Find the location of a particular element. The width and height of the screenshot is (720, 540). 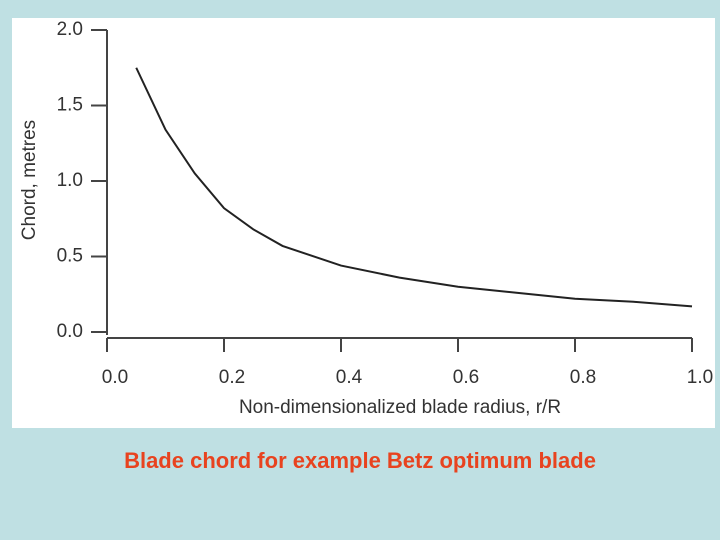

x-tick-label: 0.2 is located at coordinates (232, 377).